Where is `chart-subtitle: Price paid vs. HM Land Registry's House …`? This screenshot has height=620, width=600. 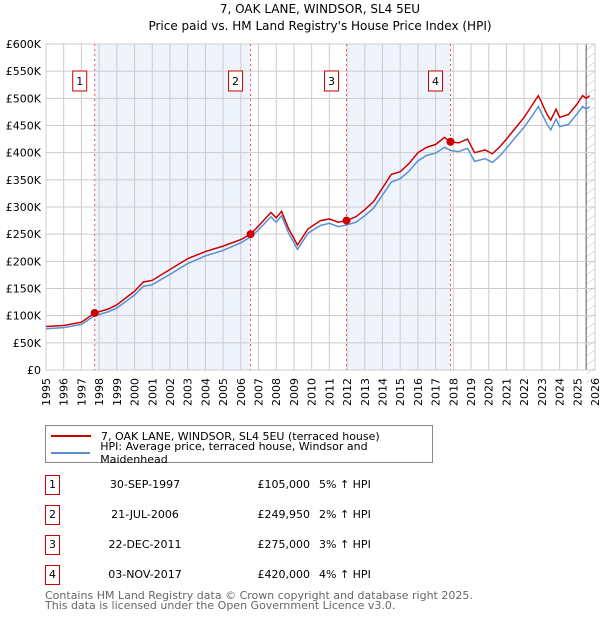
chart-subtitle: Price paid vs. HM Land Registry's House … is located at coordinates (319, 26).